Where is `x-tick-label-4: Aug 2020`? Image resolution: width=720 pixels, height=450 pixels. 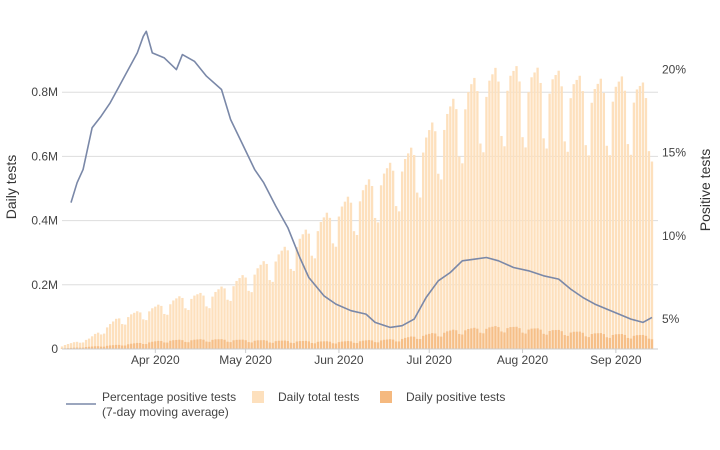
x-tick-label-4: Aug 2020 is located at coordinates (523, 360).